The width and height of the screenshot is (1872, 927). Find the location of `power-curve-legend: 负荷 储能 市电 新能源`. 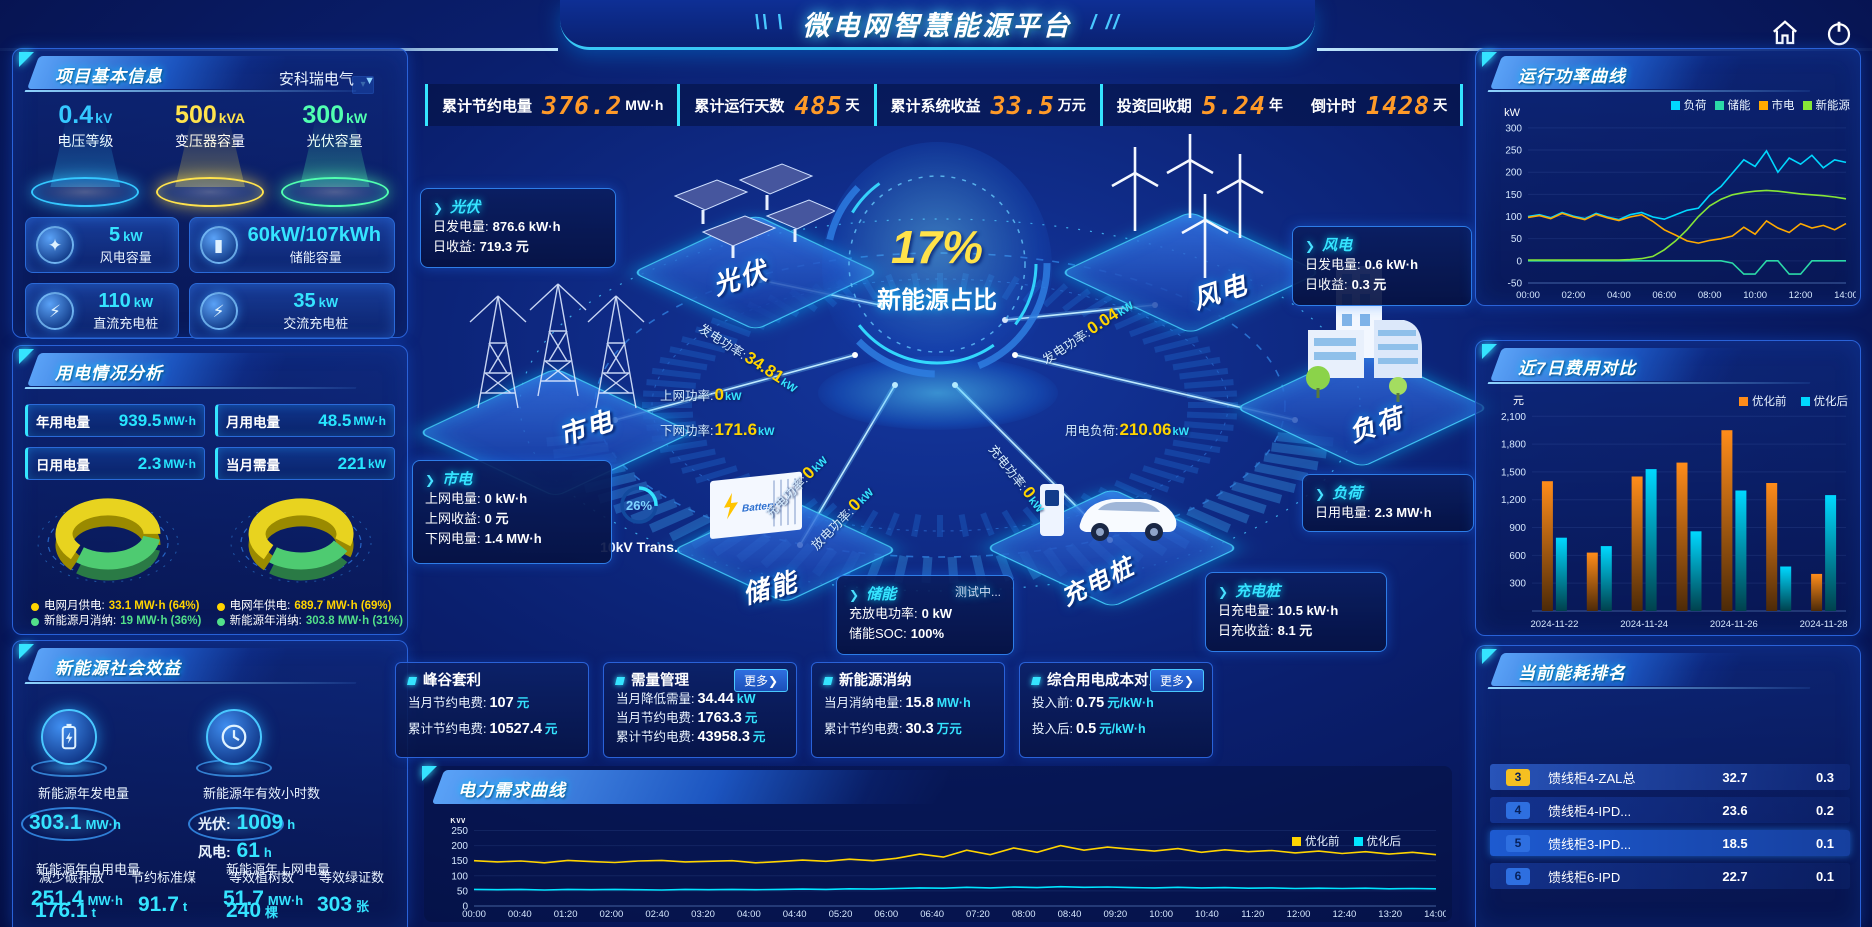

power-curve-legend: 负荷 储能 市电 新能源 is located at coordinates (1760, 105).